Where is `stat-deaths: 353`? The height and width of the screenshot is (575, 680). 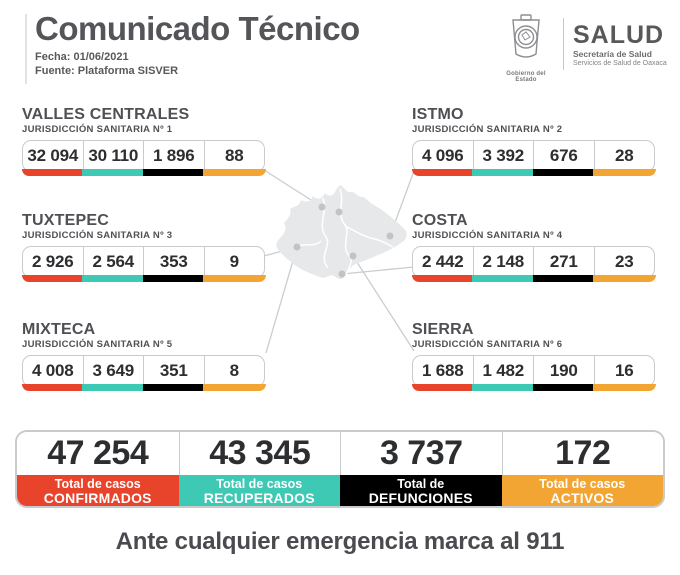
stat-deaths: 353 is located at coordinates (173, 264).